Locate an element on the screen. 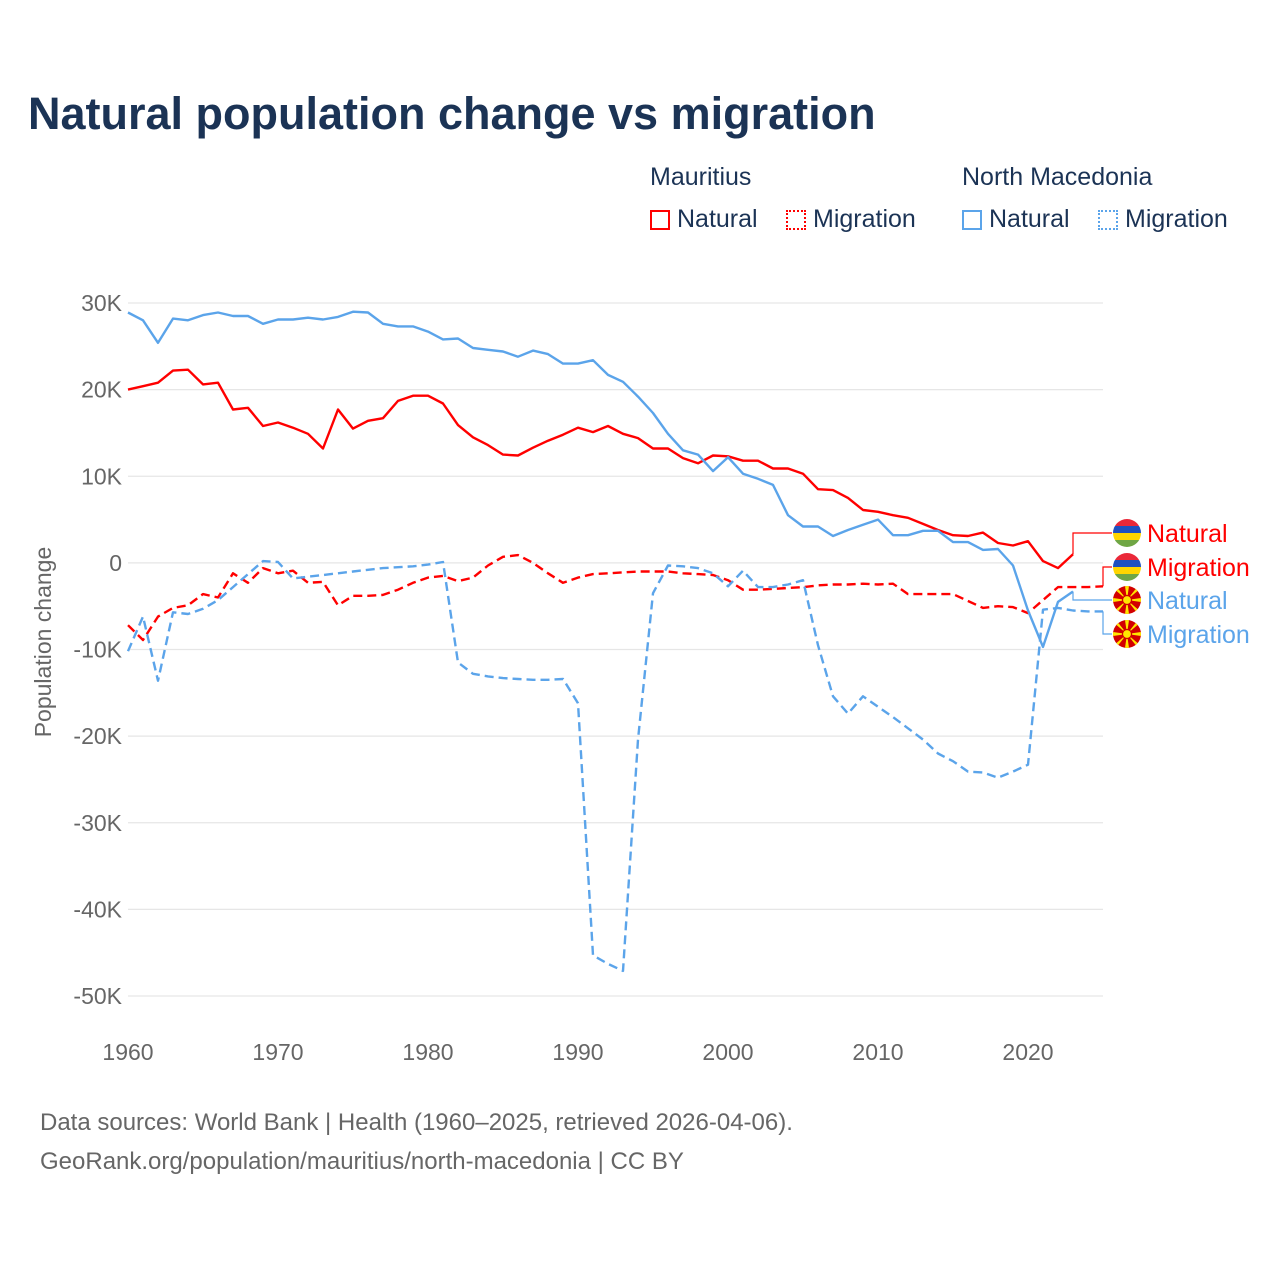 This screenshot has height=1280, width=1280. legend-north-macedonia-migration: Migration is located at coordinates (1163, 219).